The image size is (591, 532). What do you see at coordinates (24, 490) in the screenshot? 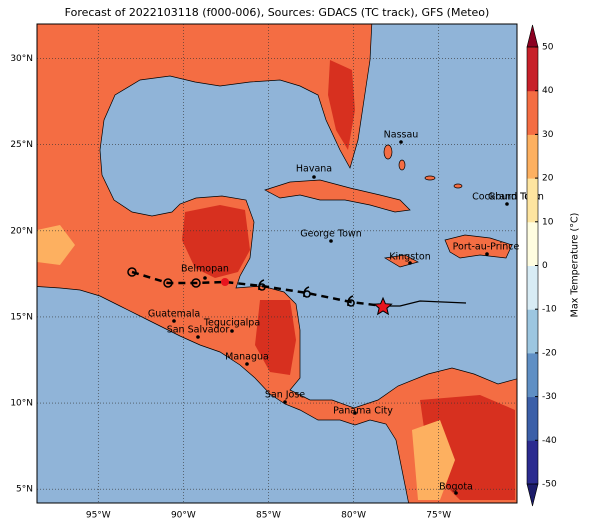
I see `y-tick-label: 5°N` at bounding box center [24, 490].